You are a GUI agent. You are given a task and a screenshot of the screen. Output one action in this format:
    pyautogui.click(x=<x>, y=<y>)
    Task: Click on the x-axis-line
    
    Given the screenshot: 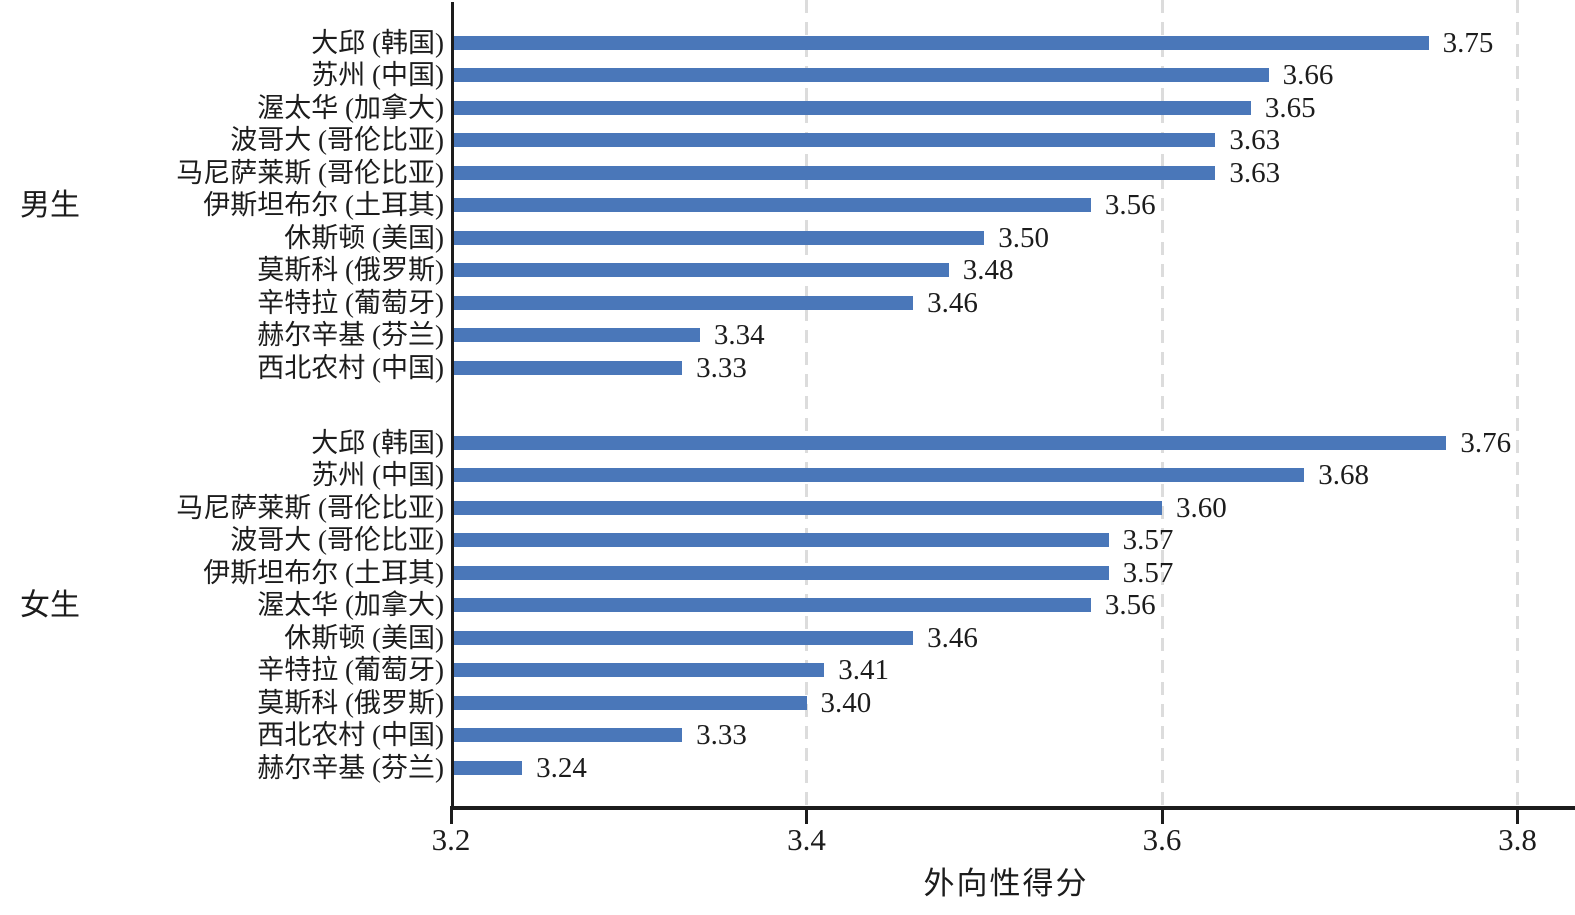 What is the action you would take?
    pyautogui.click(x=1013, y=808)
    